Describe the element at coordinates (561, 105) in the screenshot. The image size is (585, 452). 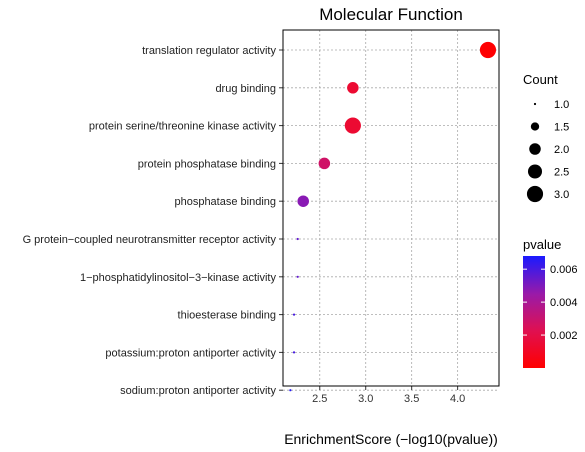
I see `count-legend-label: 1.0` at that location.